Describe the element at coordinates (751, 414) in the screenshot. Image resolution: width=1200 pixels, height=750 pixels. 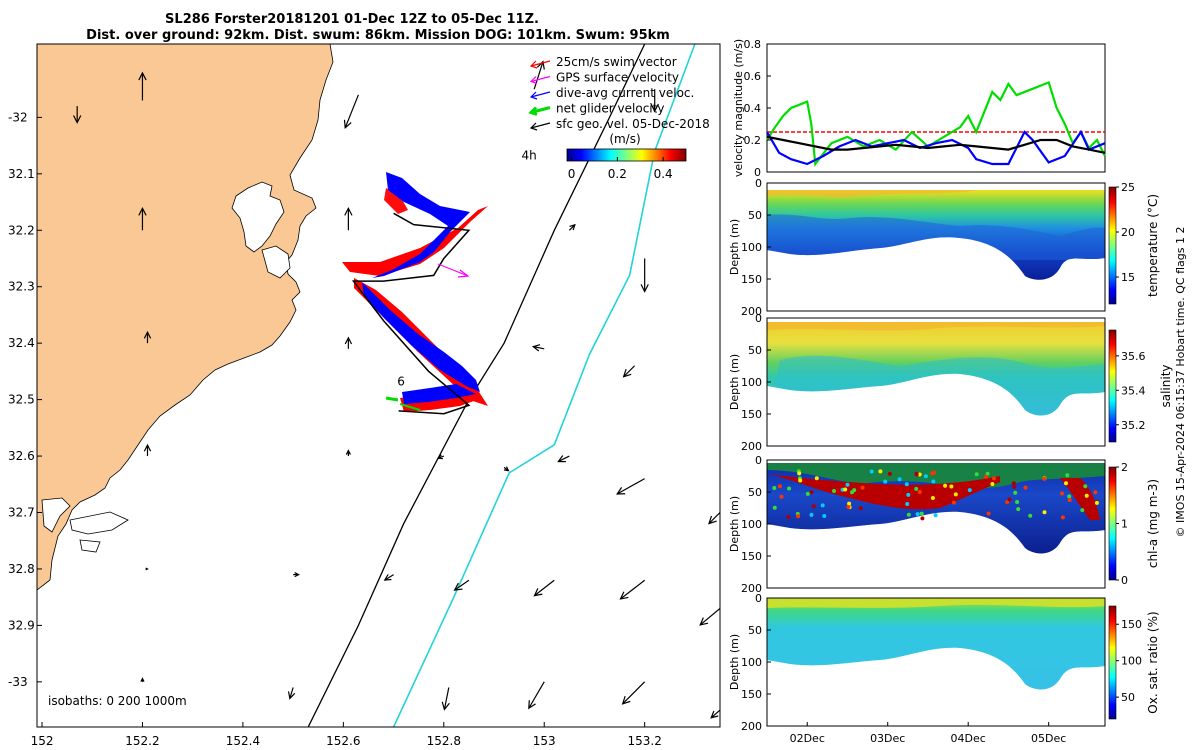
I see `section-ytick-label: 150` at that location.